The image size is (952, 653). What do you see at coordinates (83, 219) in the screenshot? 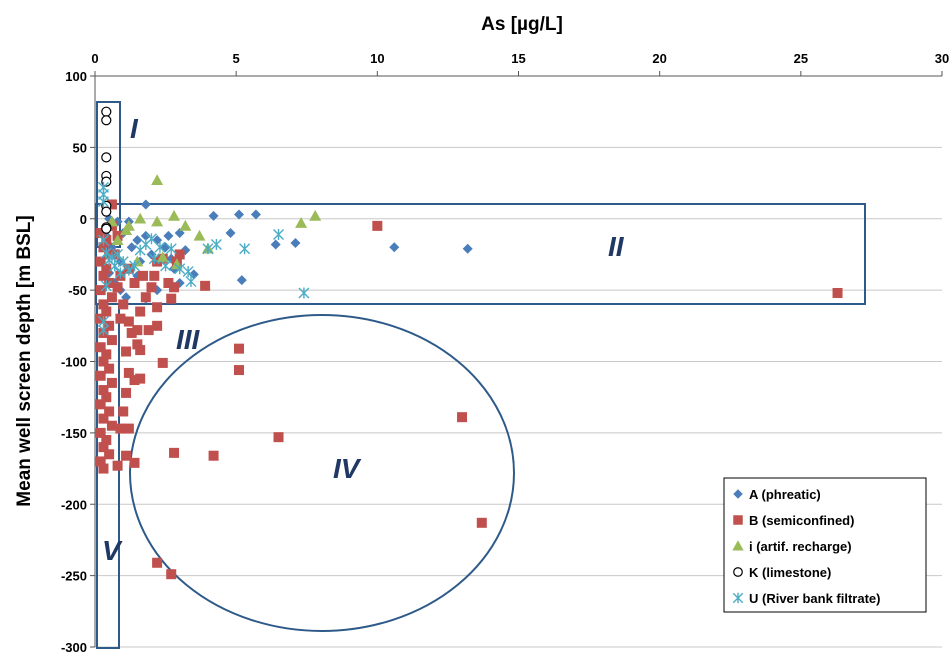
I see `y-tick-label: 0` at bounding box center [83, 219].